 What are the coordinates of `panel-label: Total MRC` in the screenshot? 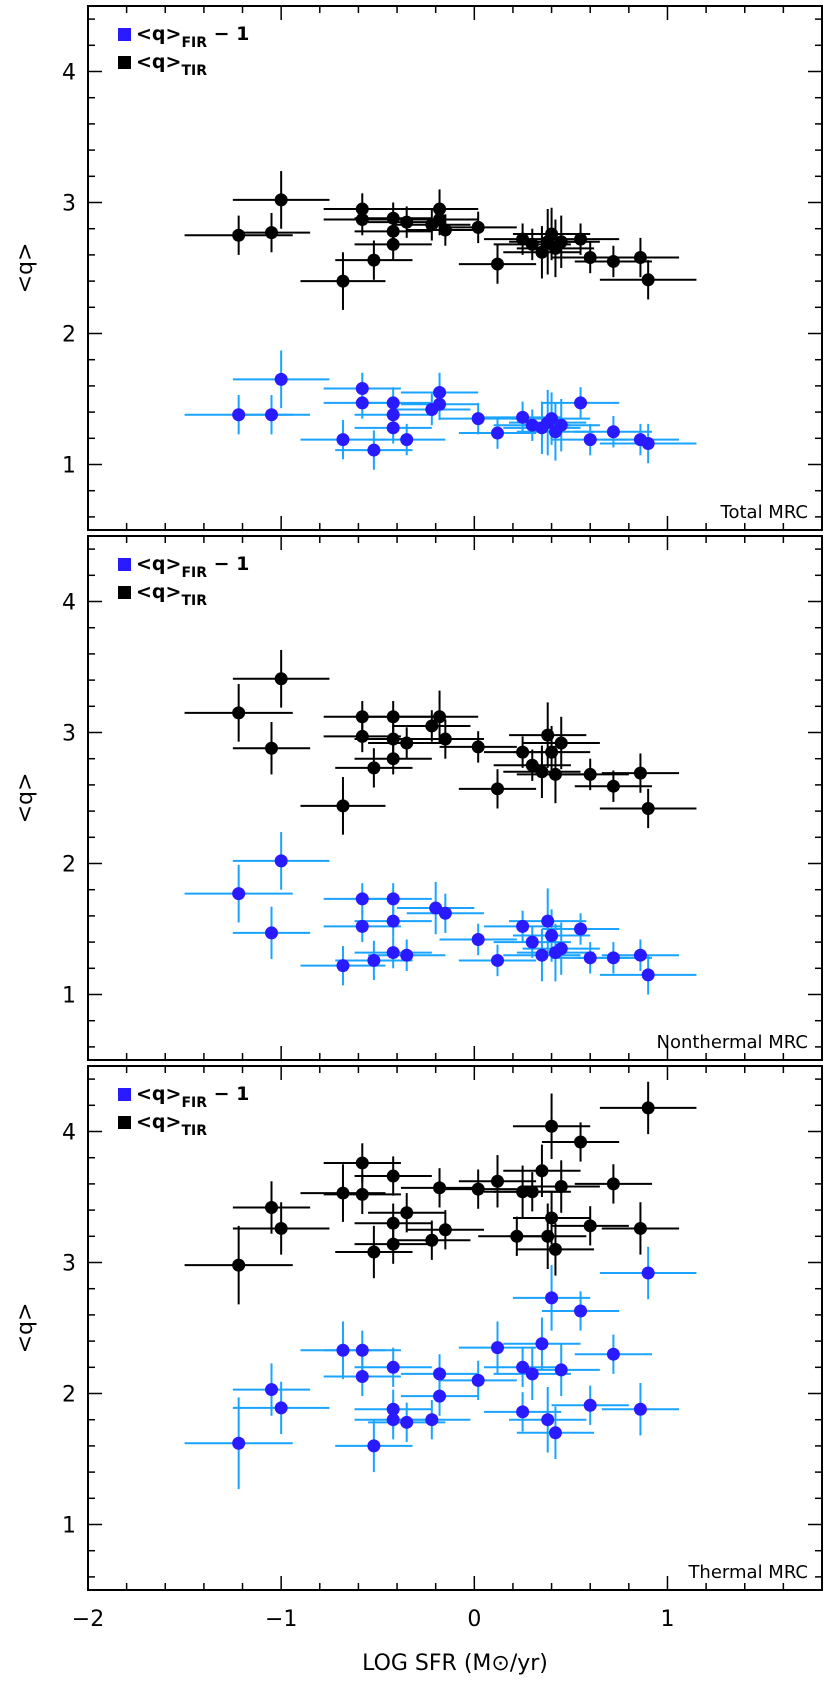 It's located at (764, 512).